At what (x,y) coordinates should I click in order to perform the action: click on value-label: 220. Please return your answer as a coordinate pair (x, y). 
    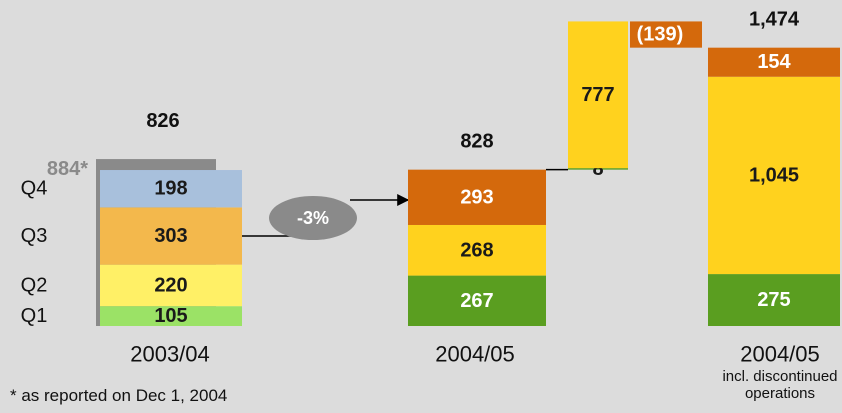
    Looking at the image, I should click on (170, 285).